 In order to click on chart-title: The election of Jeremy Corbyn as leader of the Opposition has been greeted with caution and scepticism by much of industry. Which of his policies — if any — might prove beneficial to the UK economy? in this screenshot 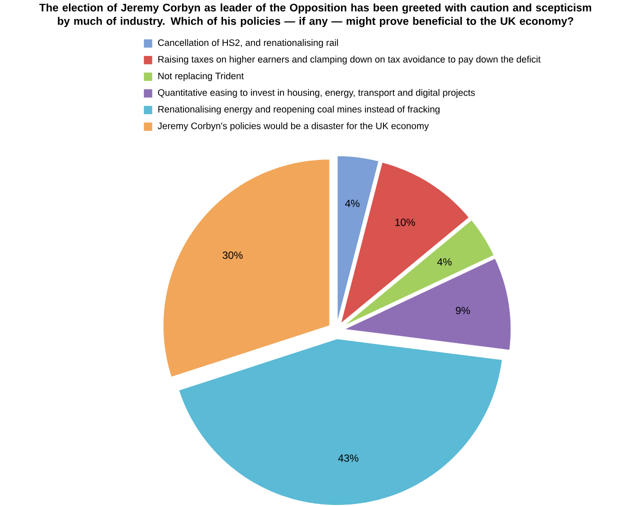, I will do `click(315, 16)`.